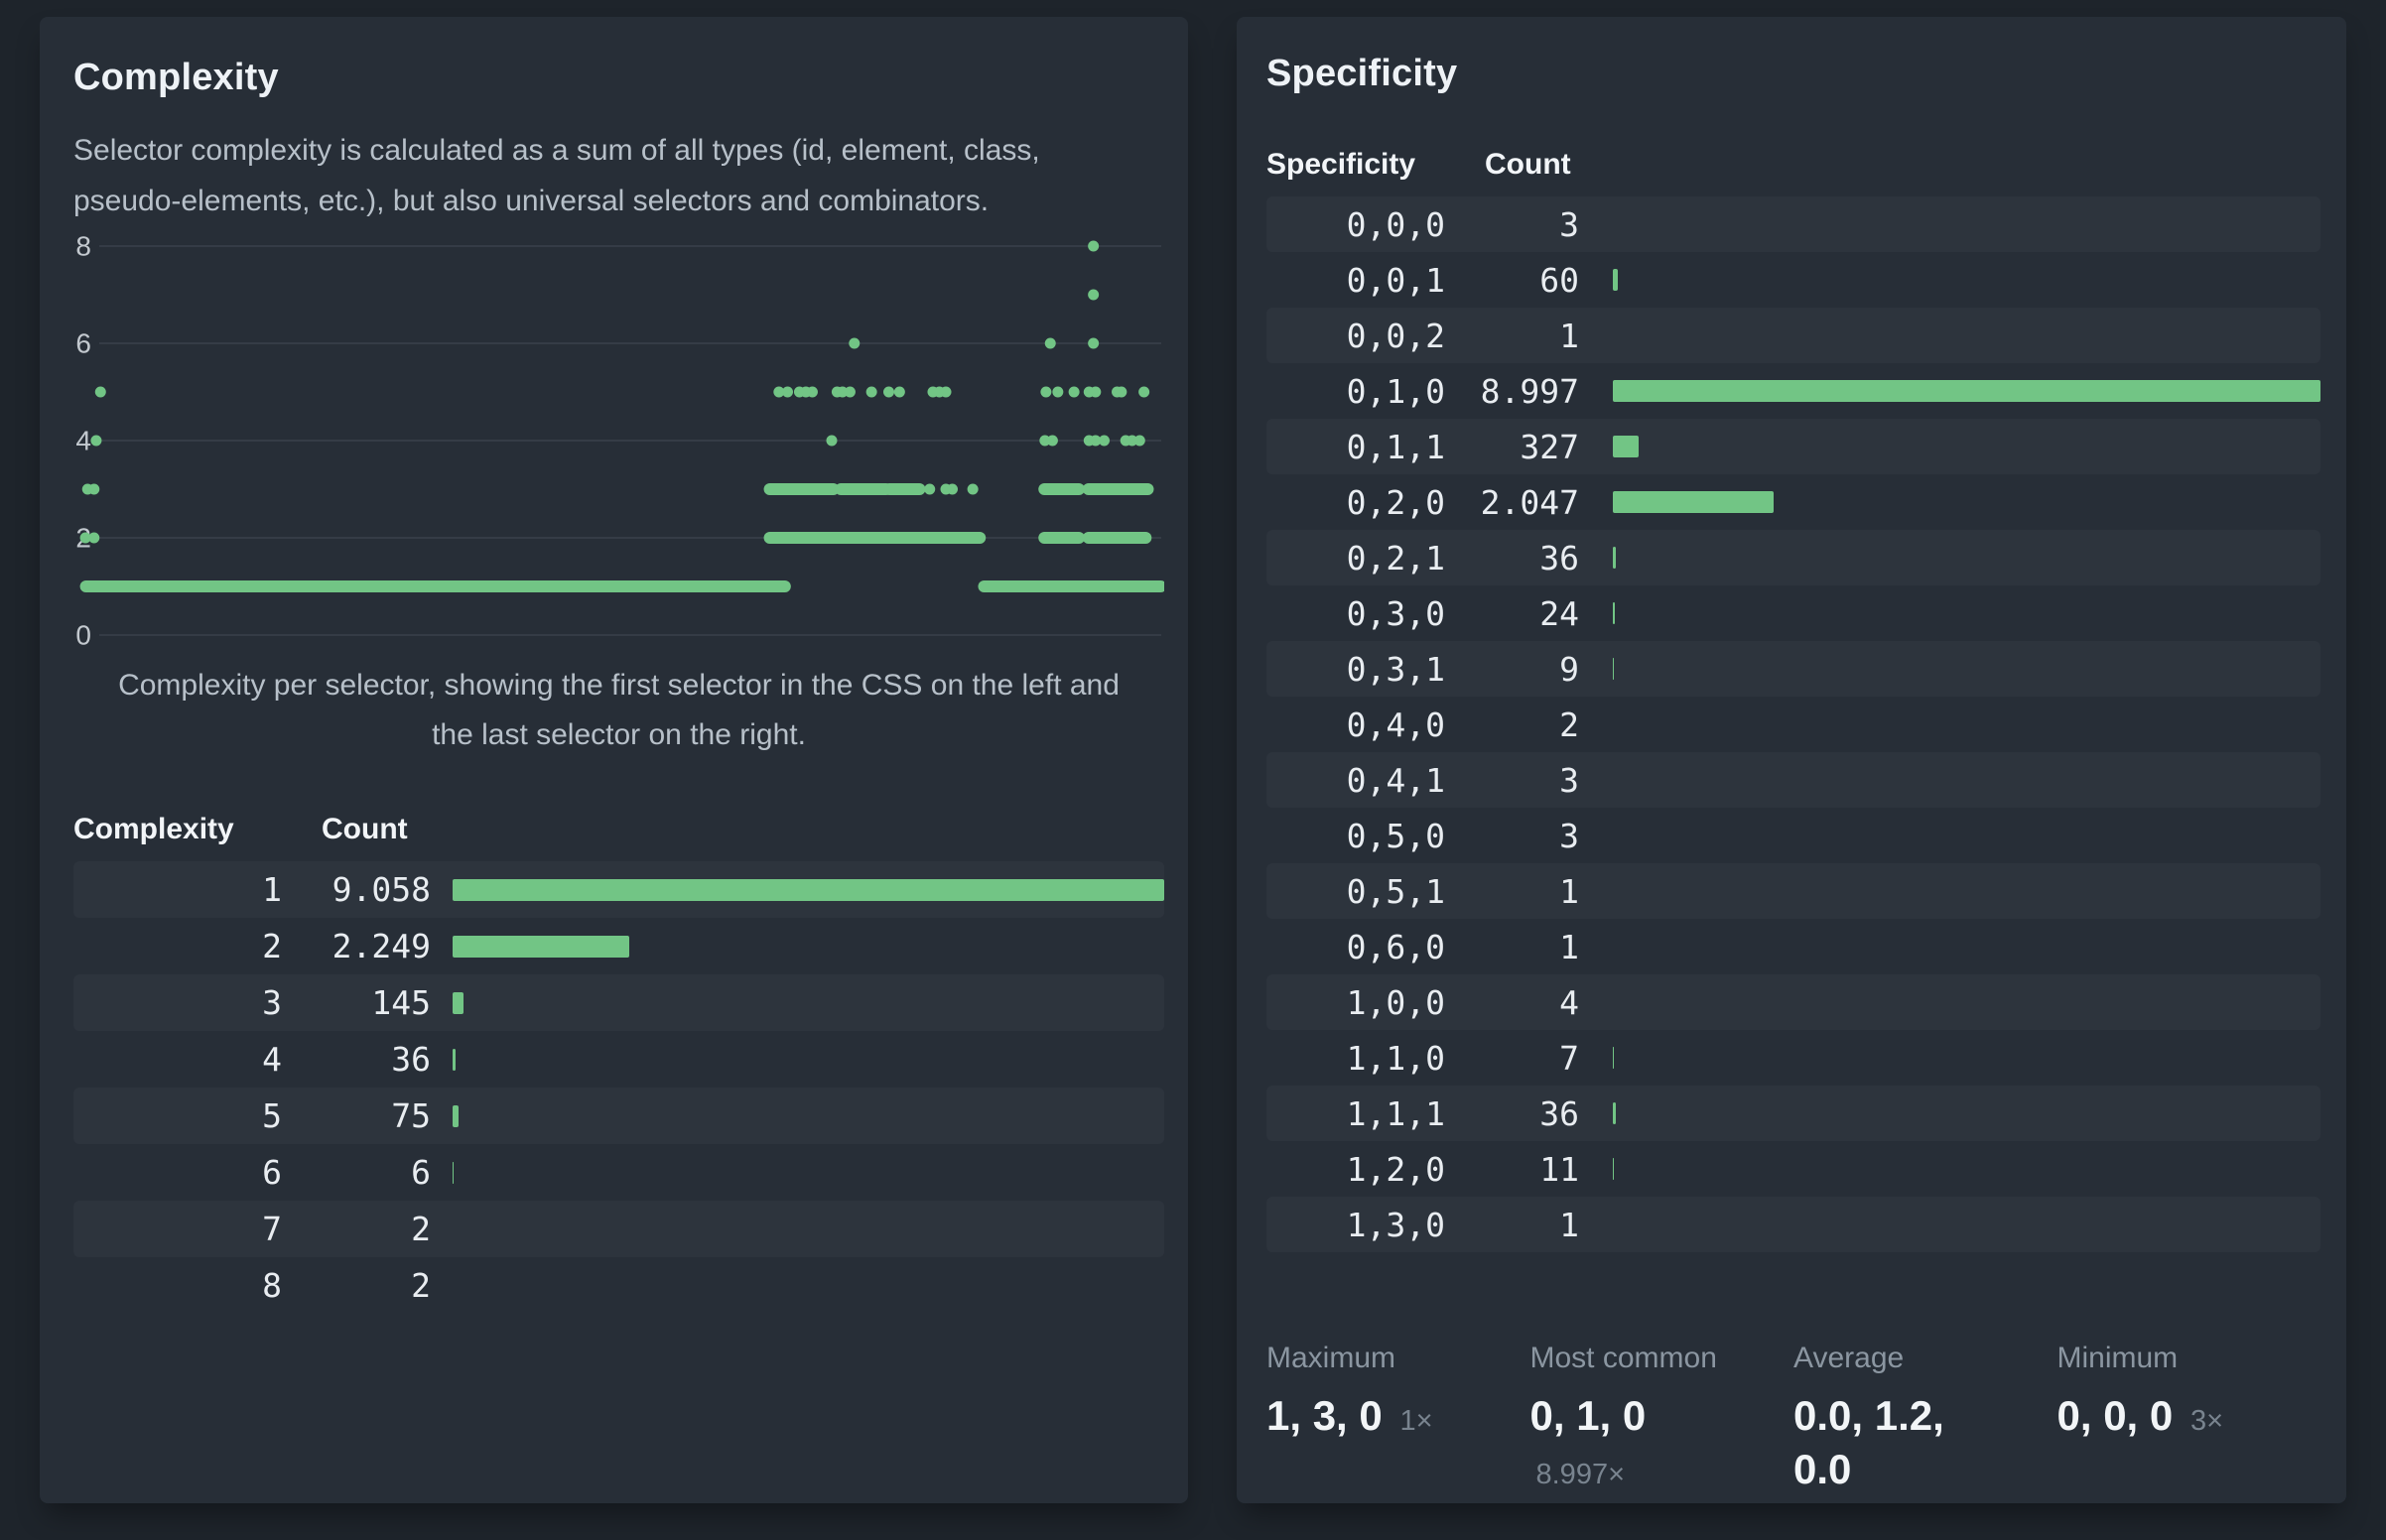  Describe the element at coordinates (176, 77) in the screenshot. I see `complexity-title: Complexity` at that location.